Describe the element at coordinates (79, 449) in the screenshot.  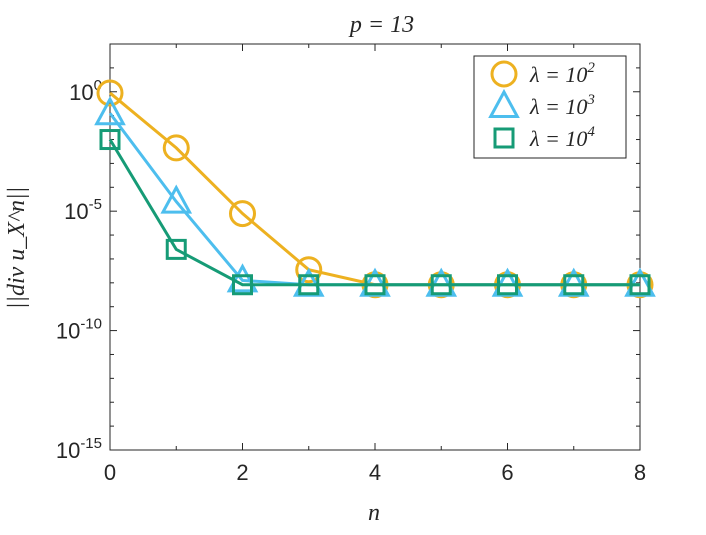
I see `y-tick-label: 10⁻¹⁵` at that location.